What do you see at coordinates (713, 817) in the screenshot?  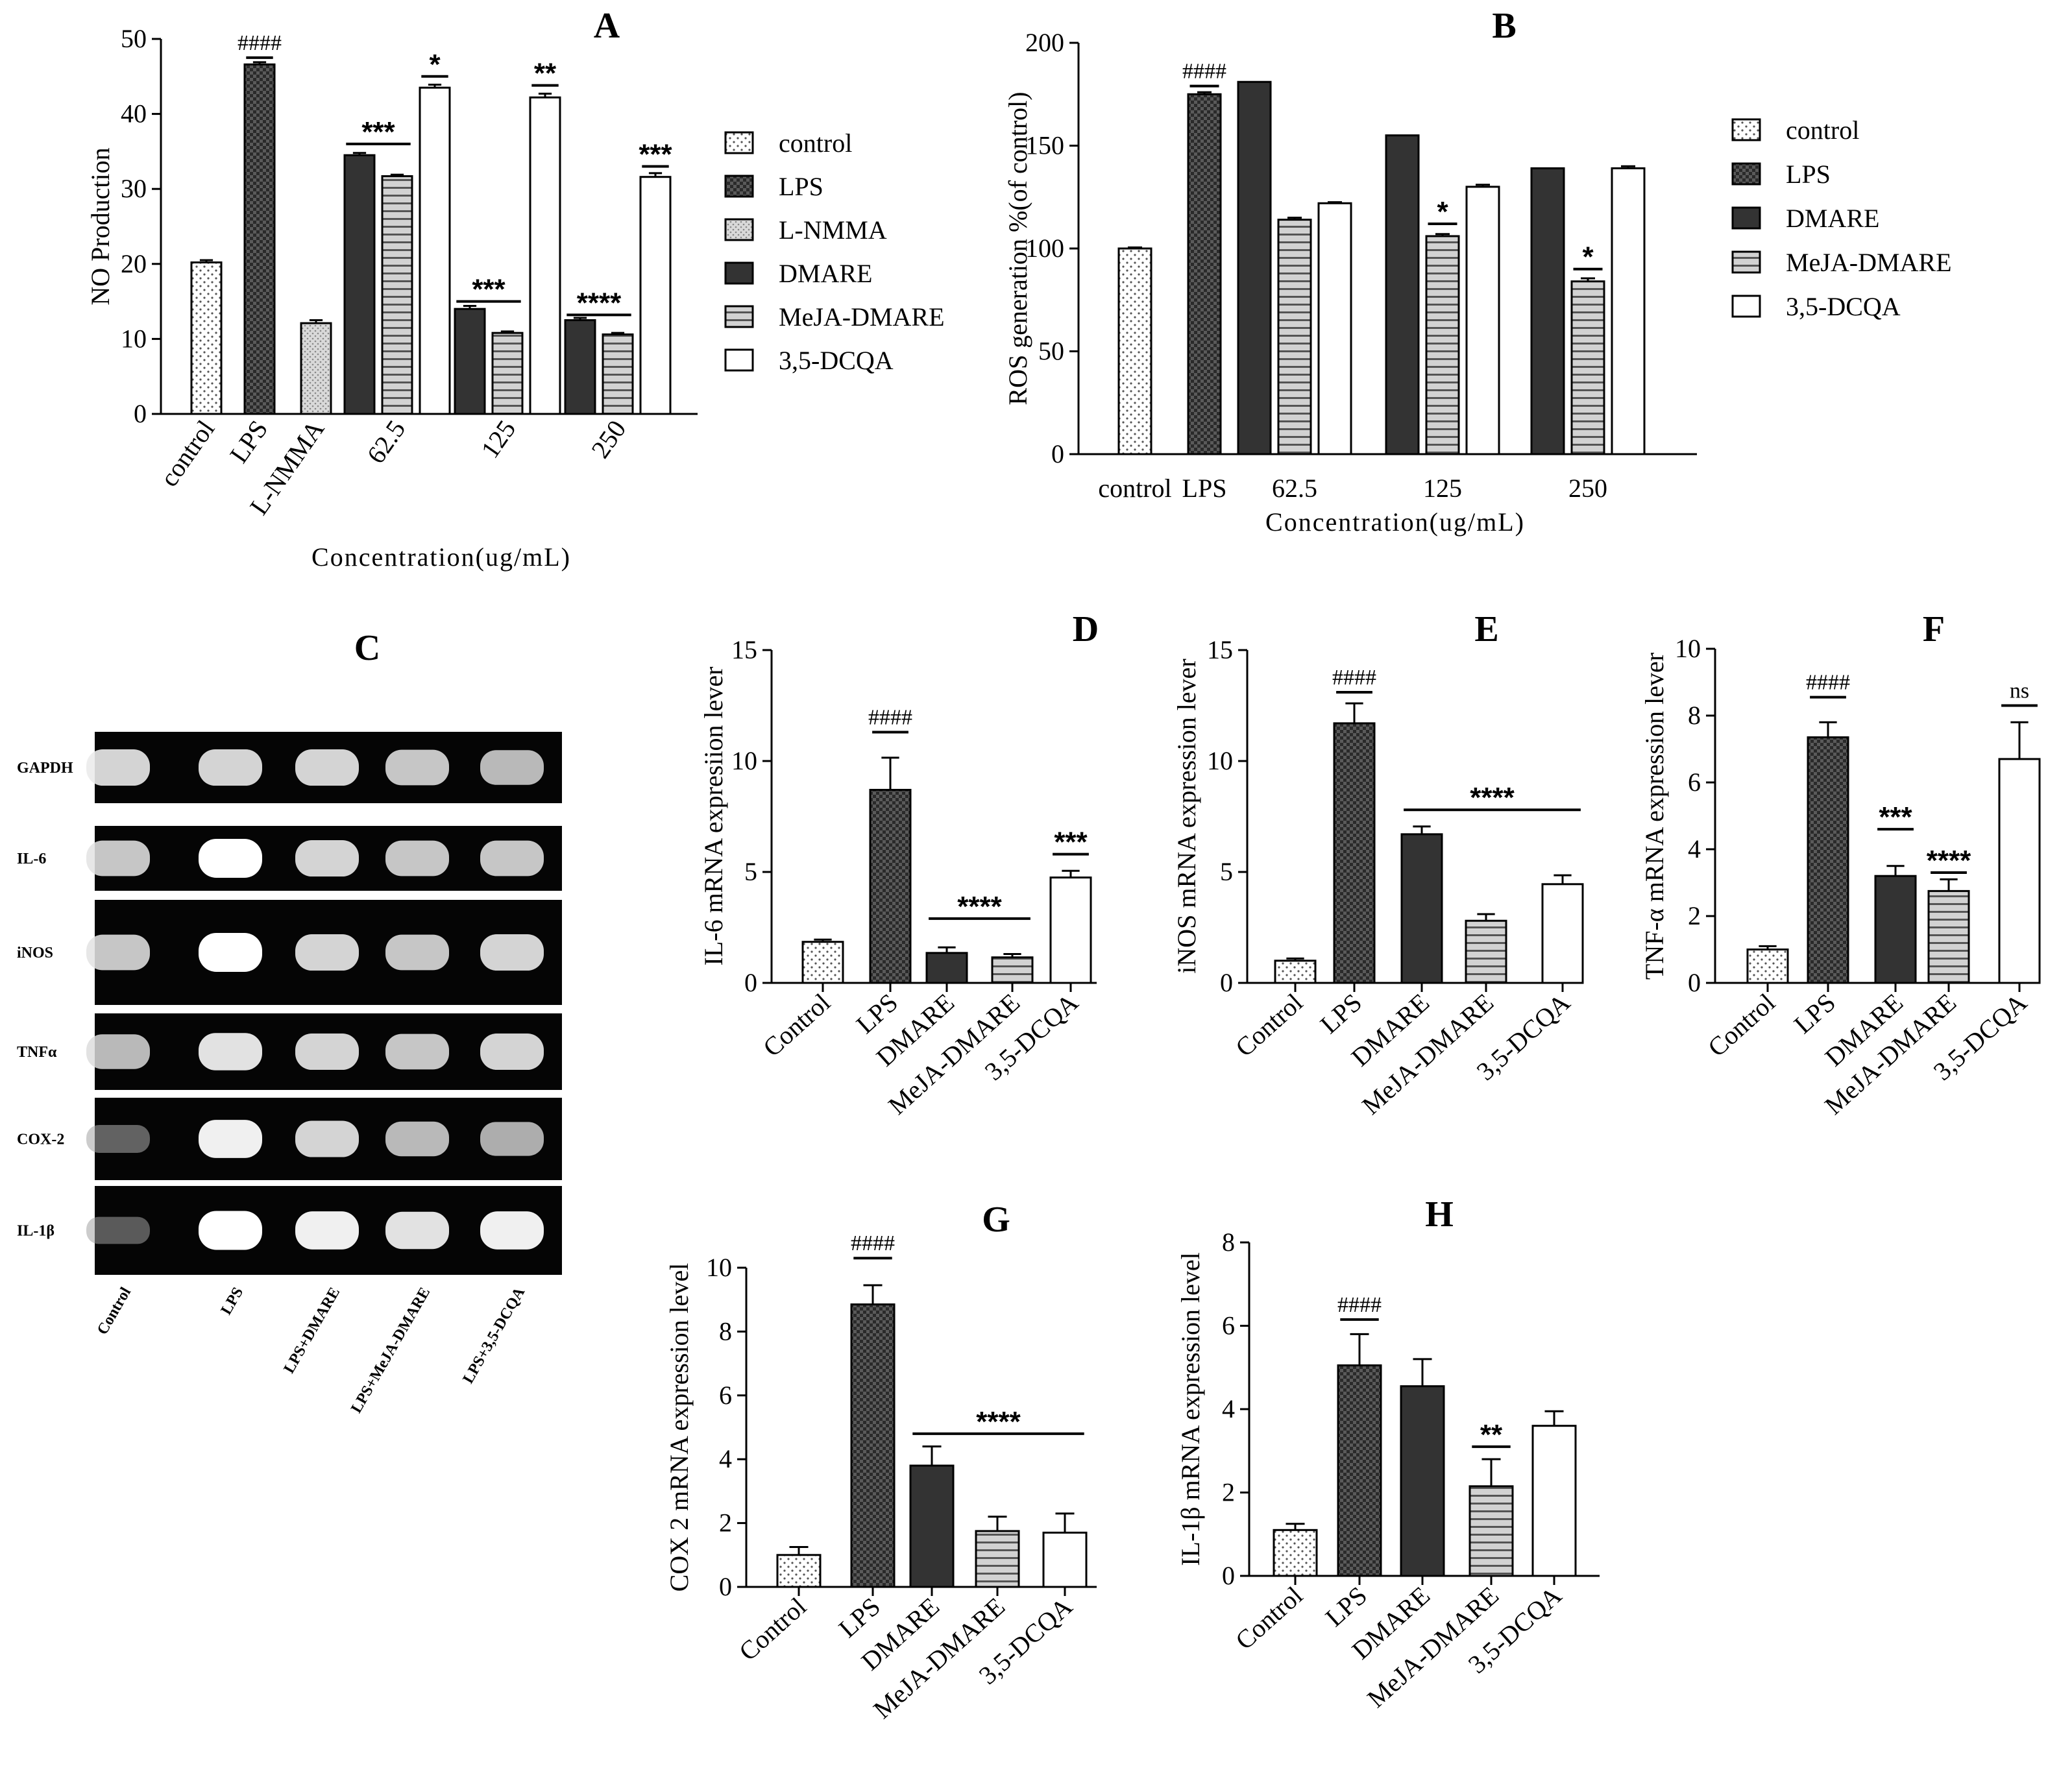 I see `y-axis-title: IL-6 mRNA expresiion lever` at bounding box center [713, 817].